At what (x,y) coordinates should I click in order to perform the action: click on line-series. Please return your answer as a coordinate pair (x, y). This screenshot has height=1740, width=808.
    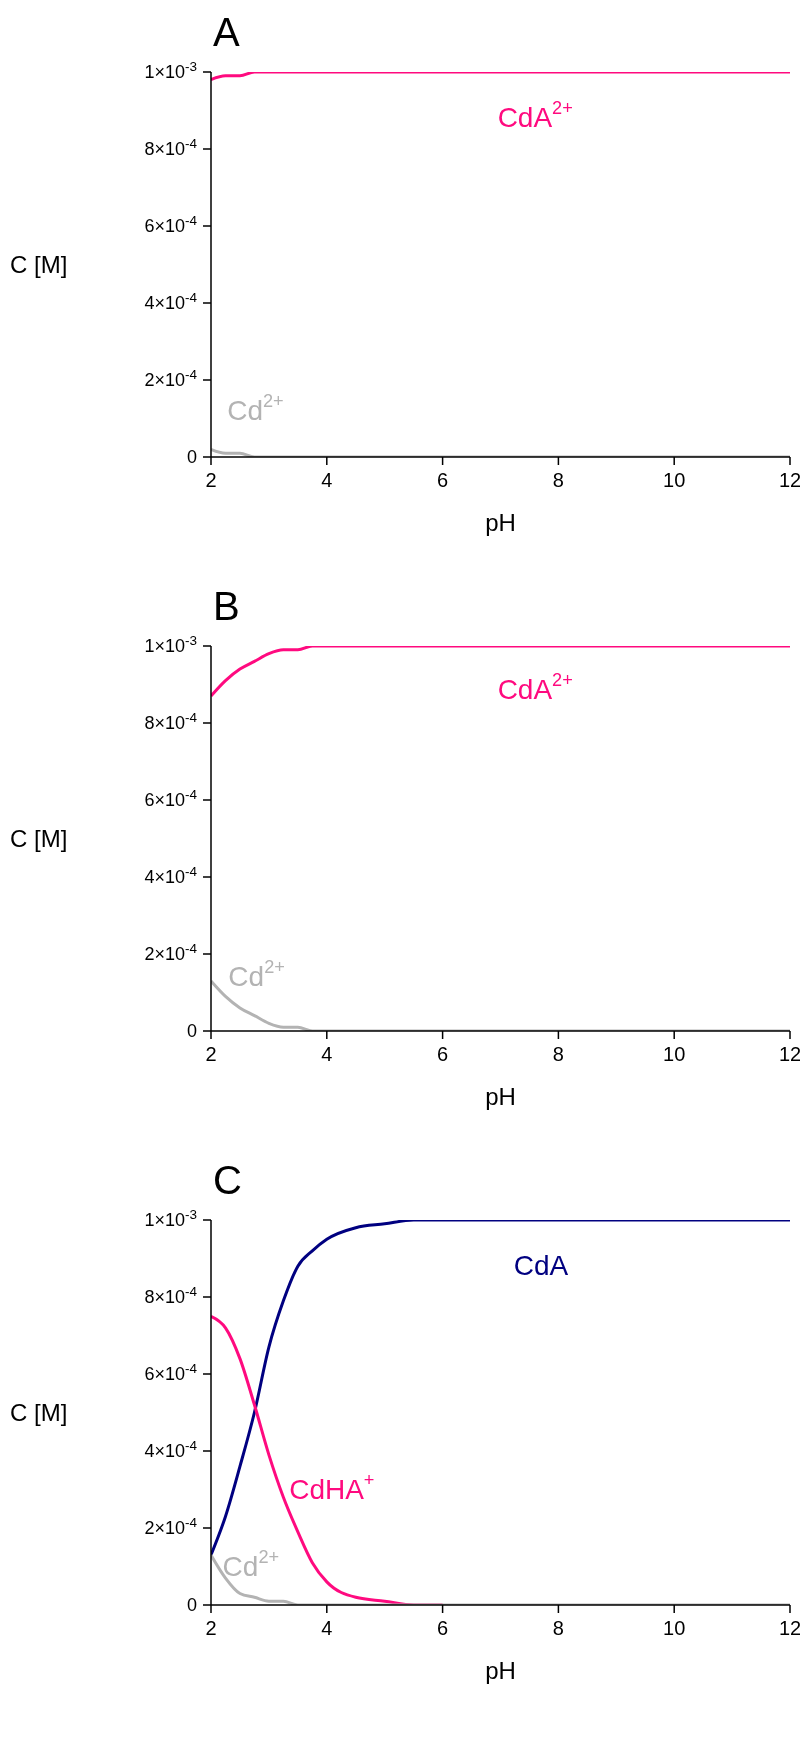
    Looking at the image, I should click on (500, 672).